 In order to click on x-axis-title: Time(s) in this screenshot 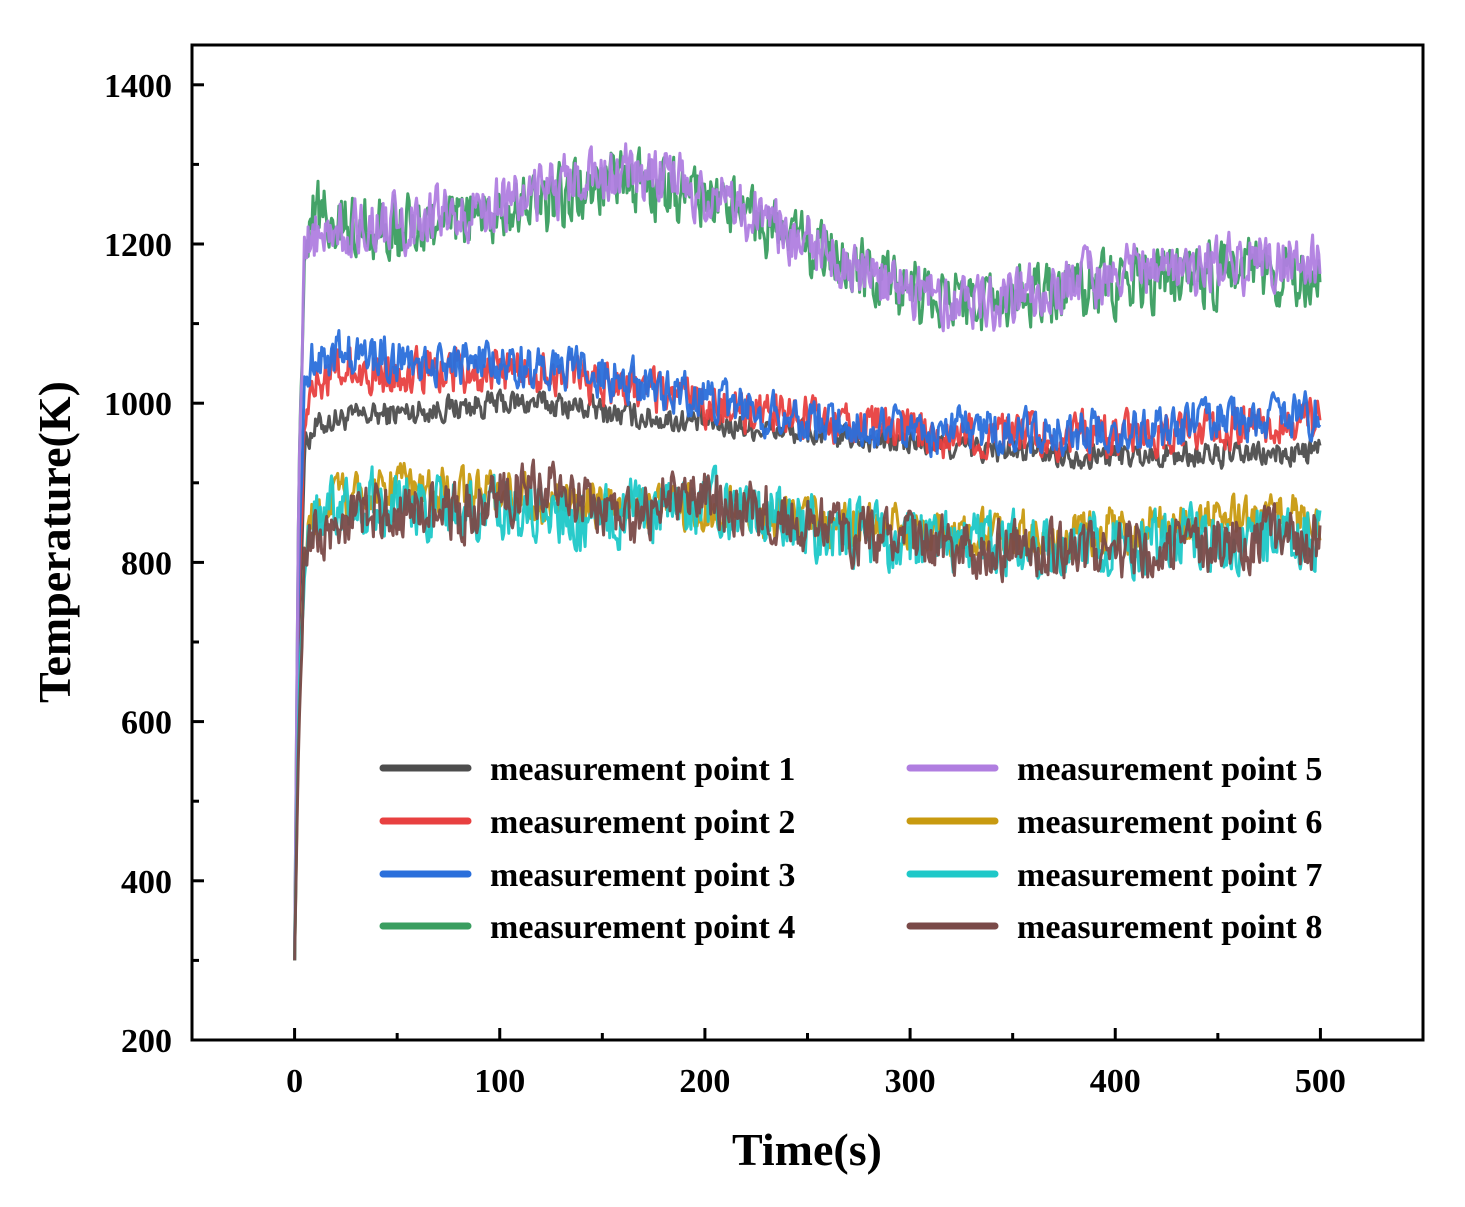, I will do `click(807, 1149)`.